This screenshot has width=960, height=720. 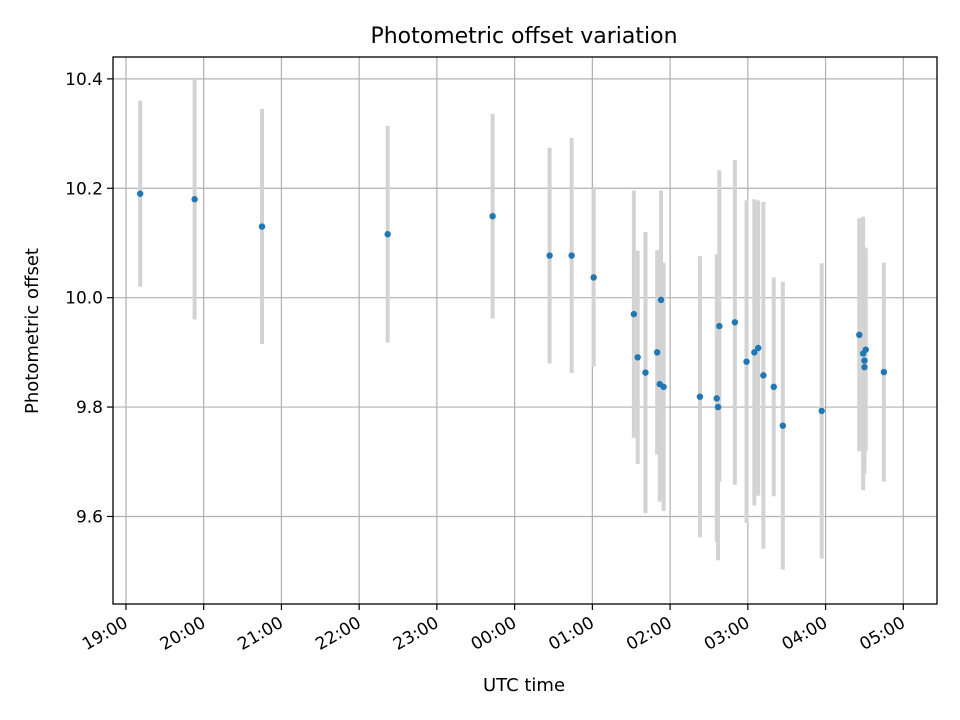 I want to click on x-axis-label: UTC time, so click(x=524, y=685).